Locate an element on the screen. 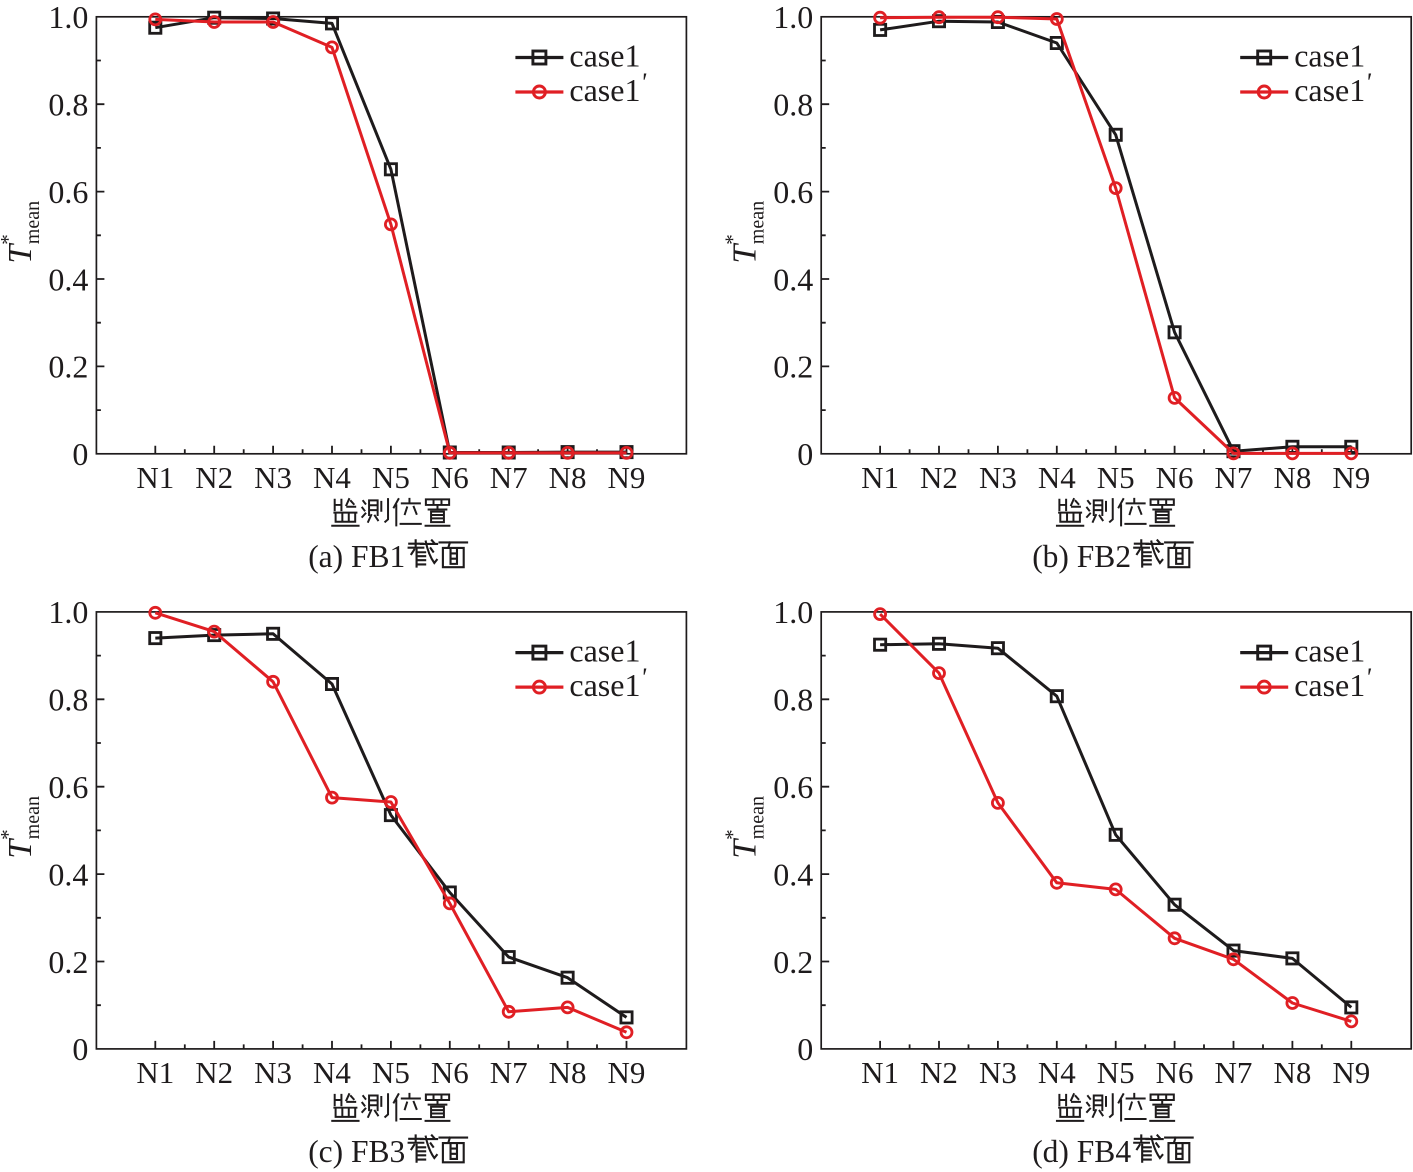  svg-text: (d) FB4 is located at coordinates (1081, 1151).